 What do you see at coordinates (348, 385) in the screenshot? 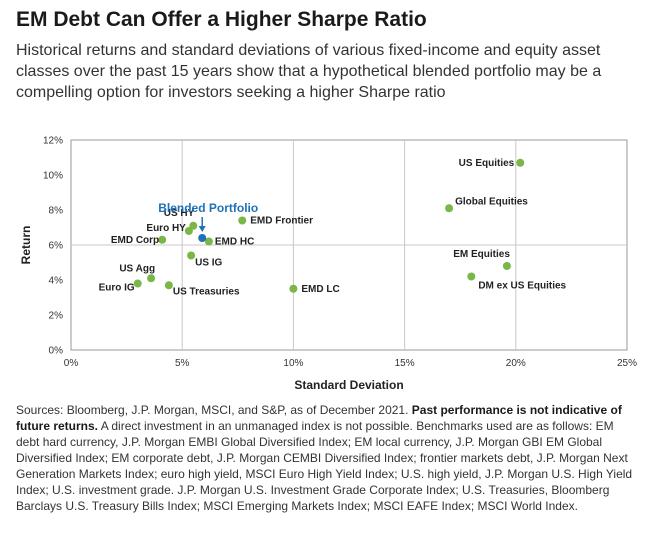
I see `x-axis-title: Standard Deviation` at bounding box center [348, 385].